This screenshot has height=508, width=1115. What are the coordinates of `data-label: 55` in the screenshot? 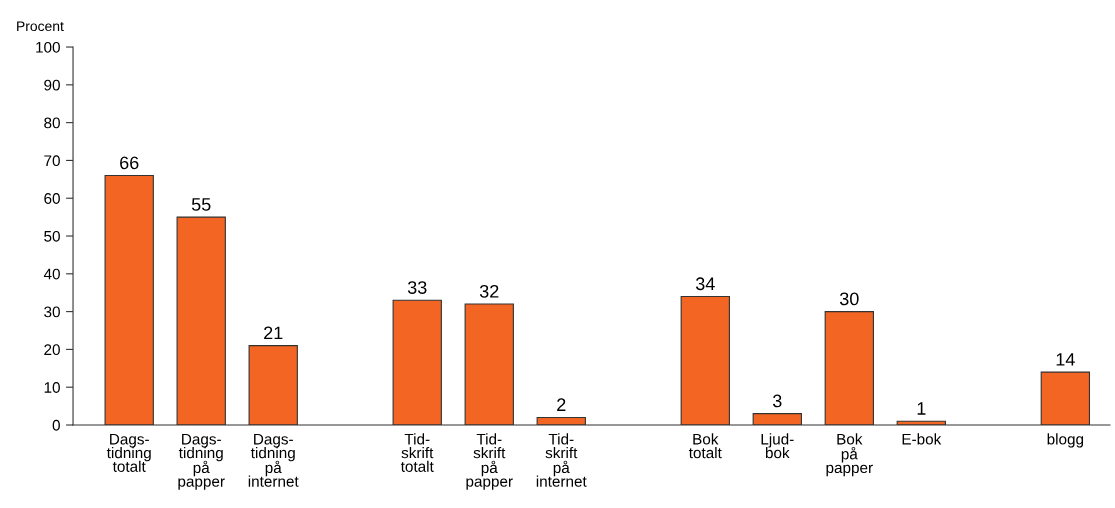 It's located at (201, 204).